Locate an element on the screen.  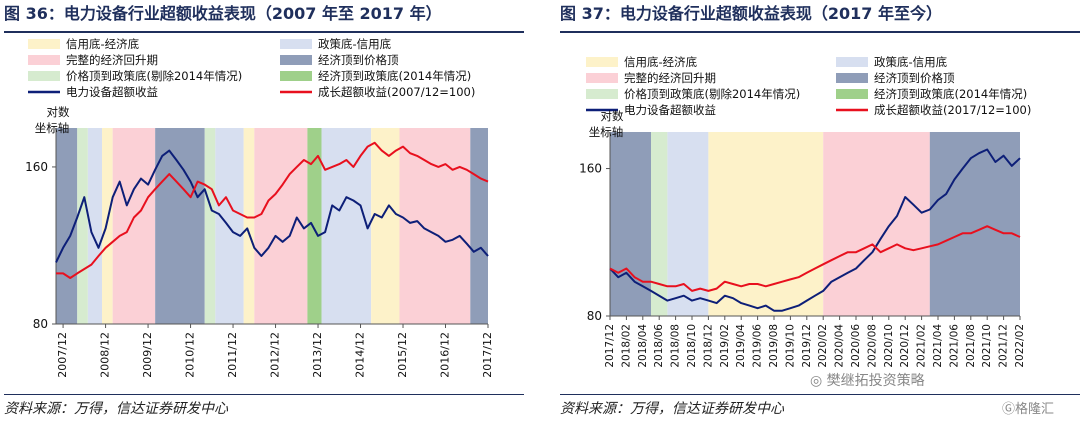
x-tick-label: 2021/10 is located at coordinates (987, 346).